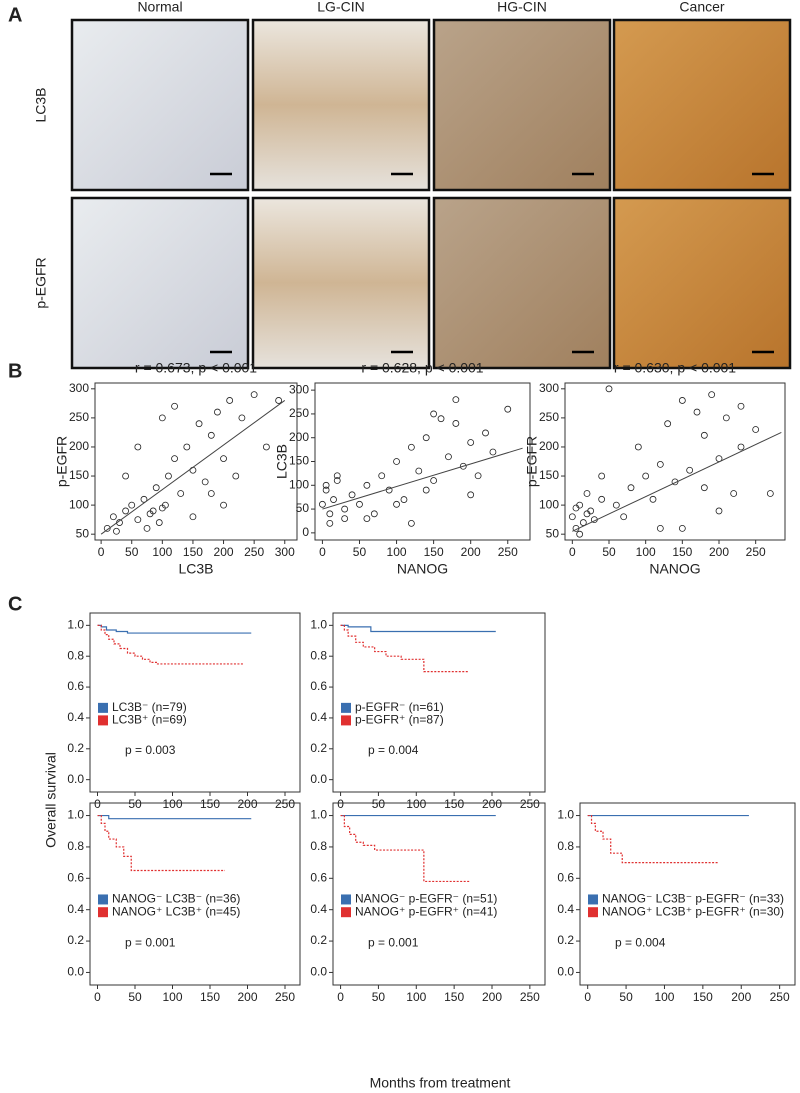 The height and width of the screenshot is (1093, 800). Describe the element at coordinates (553, 533) in the screenshot. I see `y-tick-label: 50` at that location.